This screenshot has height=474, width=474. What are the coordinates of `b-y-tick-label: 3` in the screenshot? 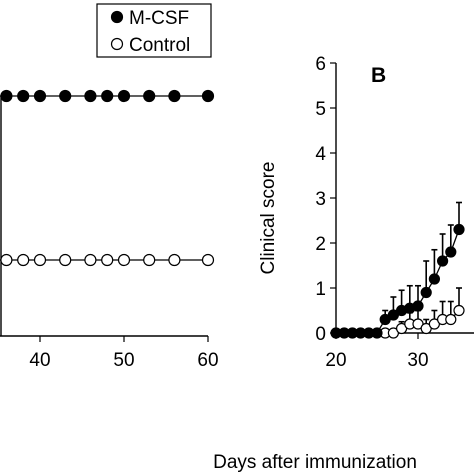 It's located at (320, 199).